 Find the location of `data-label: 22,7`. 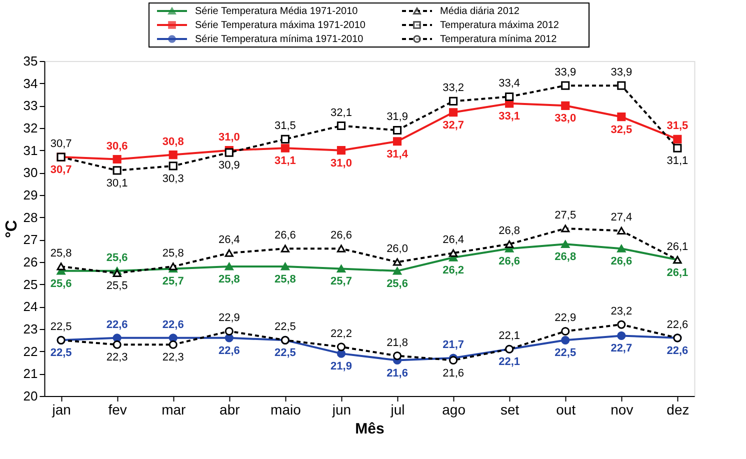

data-label: 22,7 is located at coordinates (621, 348).